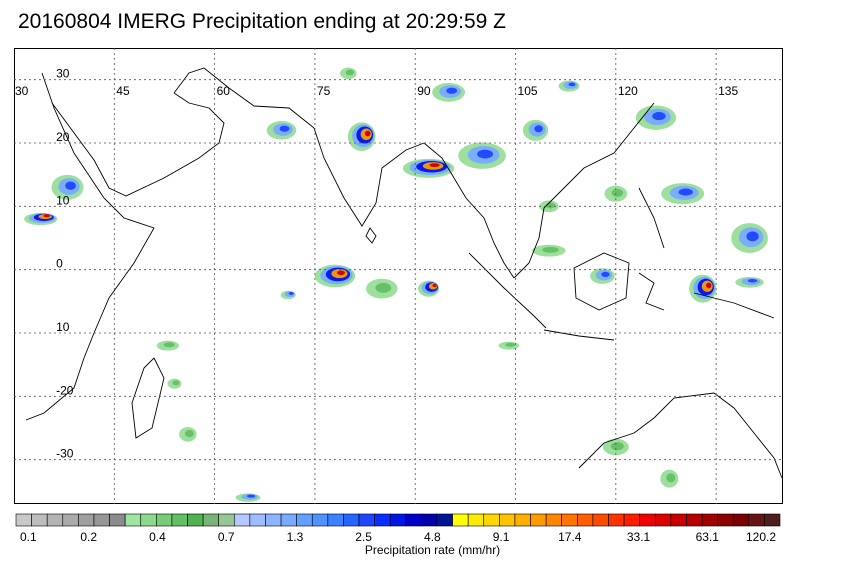  I want to click on bay-of-bengal-coast, so click(469, 210).